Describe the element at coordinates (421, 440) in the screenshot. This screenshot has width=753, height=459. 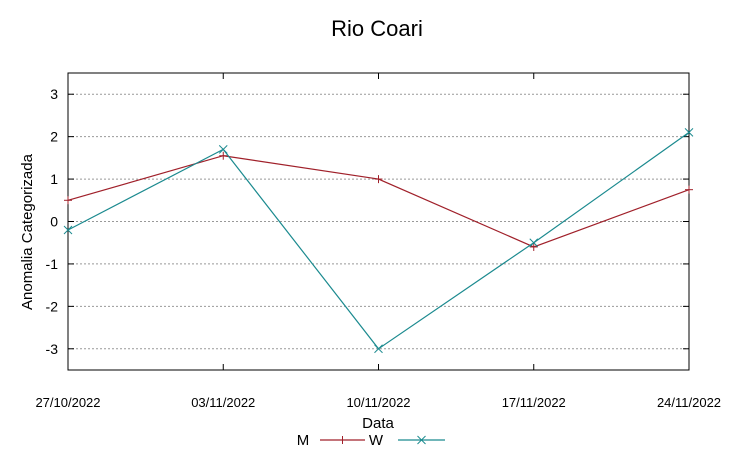
I see `legend-marker` at that location.